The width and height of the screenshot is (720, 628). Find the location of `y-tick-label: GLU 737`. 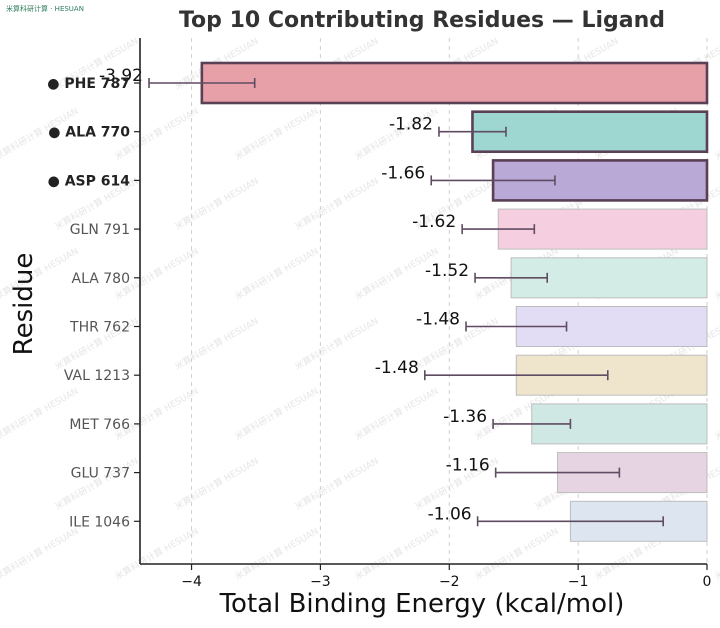

y-tick-label: GLU 737 is located at coordinates (100, 474).